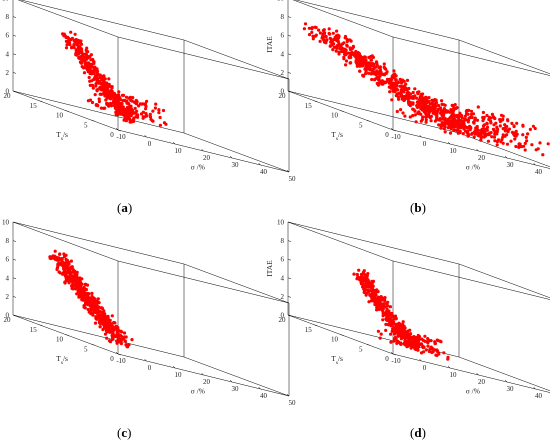 Image resolution: width=550 pixels, height=447 pixels. Describe the element at coordinates (236, 165) in the screenshot. I see `x-tick-label: 30` at that location.